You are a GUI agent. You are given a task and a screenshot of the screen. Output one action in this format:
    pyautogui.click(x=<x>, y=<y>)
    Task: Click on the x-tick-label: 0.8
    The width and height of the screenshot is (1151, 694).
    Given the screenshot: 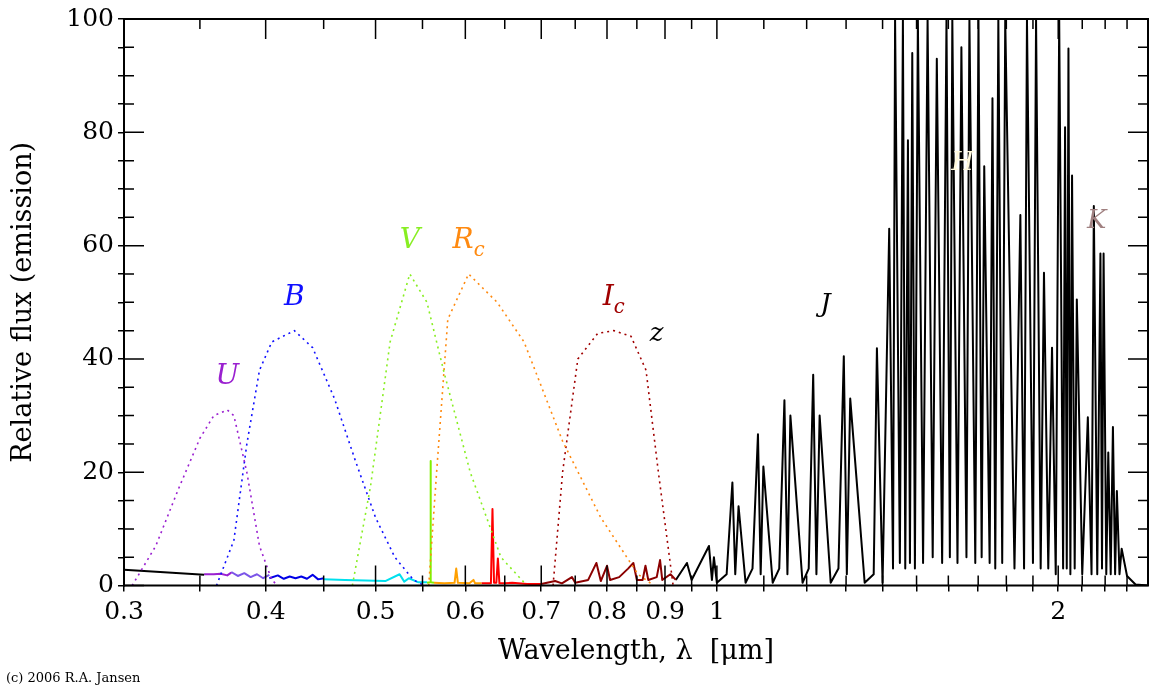 What is the action you would take?
    pyautogui.click(x=607, y=611)
    